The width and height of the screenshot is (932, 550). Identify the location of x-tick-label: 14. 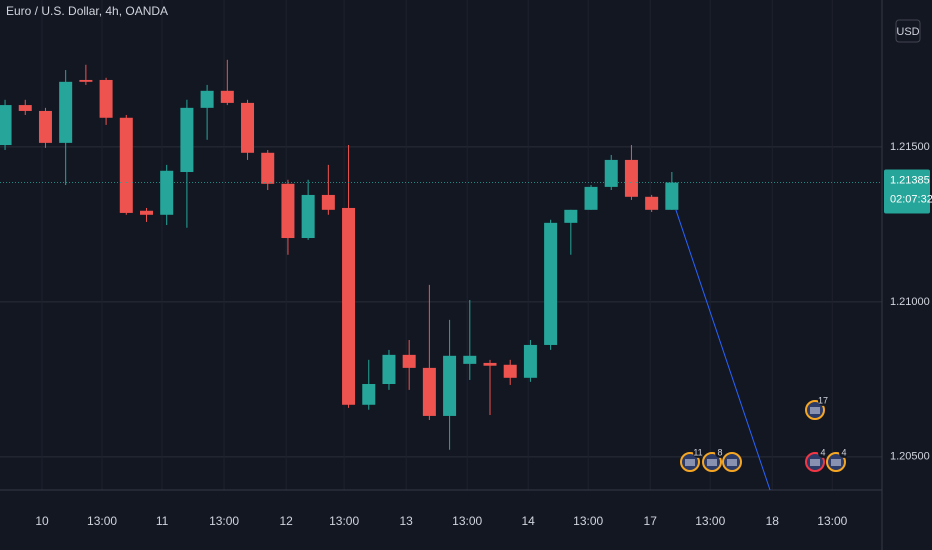
(529, 521).